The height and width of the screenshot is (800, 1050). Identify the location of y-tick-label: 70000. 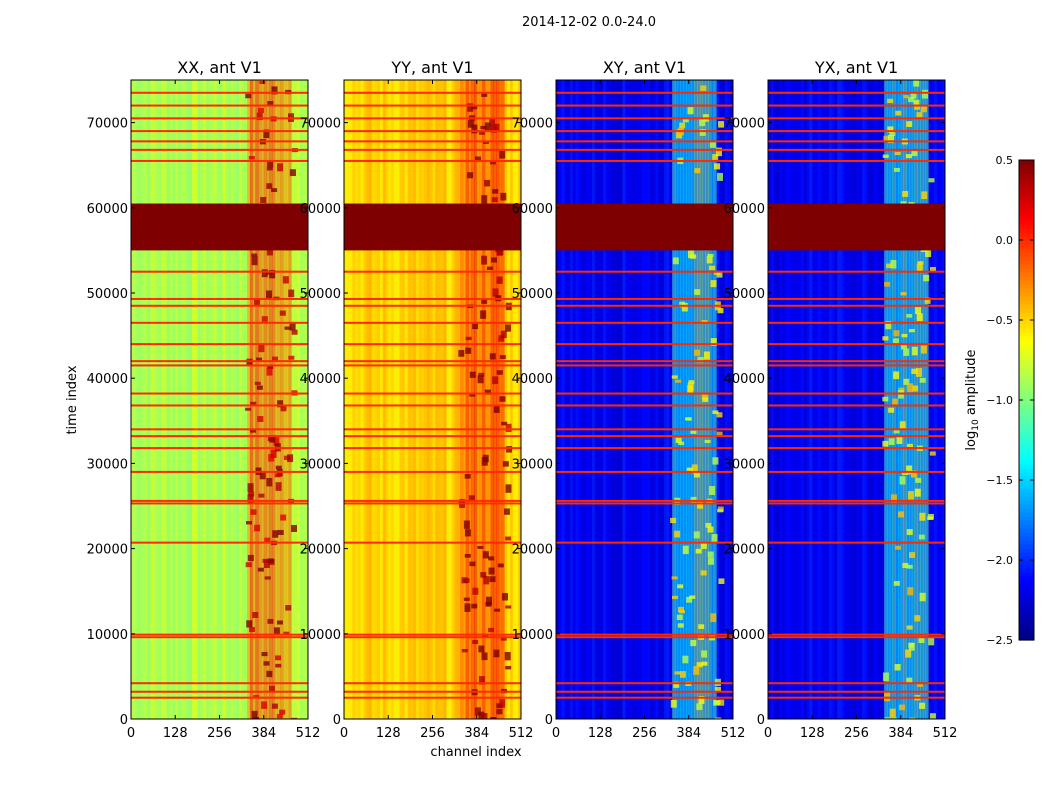
(532, 124).